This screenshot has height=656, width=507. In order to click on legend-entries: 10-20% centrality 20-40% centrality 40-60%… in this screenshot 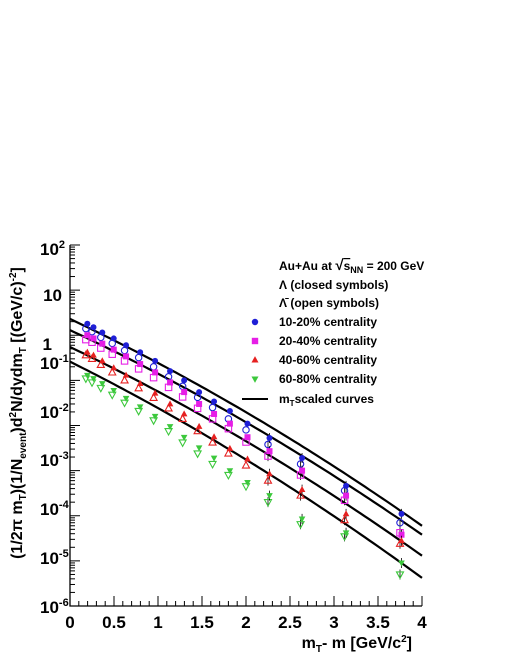, I will do `click(314, 350)`.